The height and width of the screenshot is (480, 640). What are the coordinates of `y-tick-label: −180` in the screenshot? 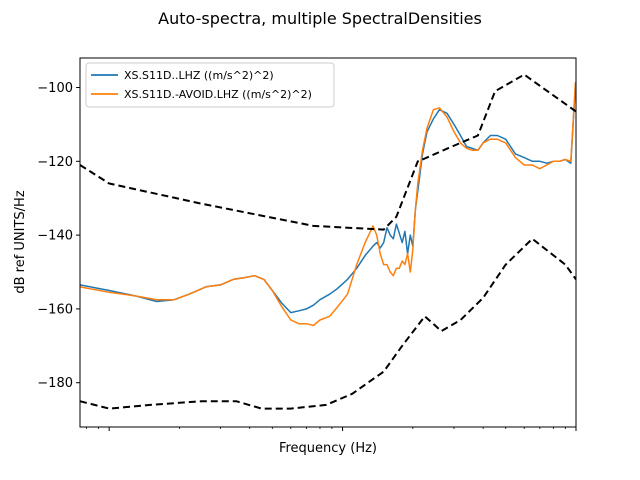 It's located at (55, 383).